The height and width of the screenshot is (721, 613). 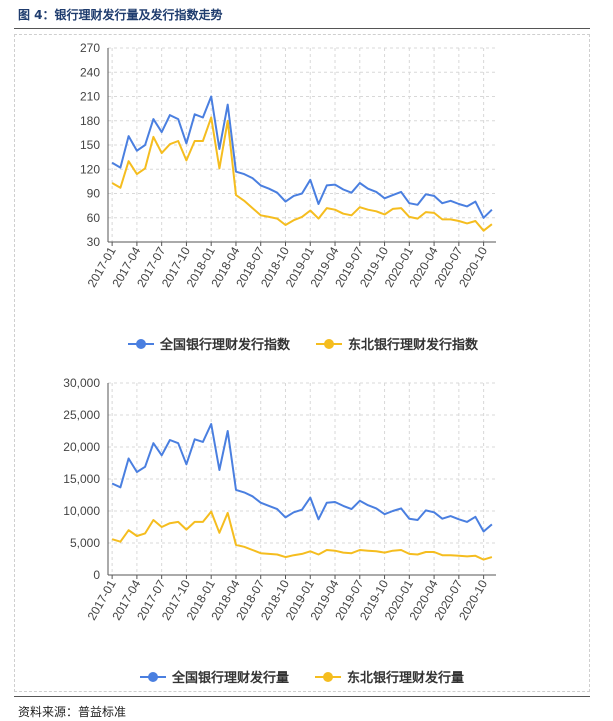 I want to click on y-tick-label: 30,000, so click(x=81, y=383).